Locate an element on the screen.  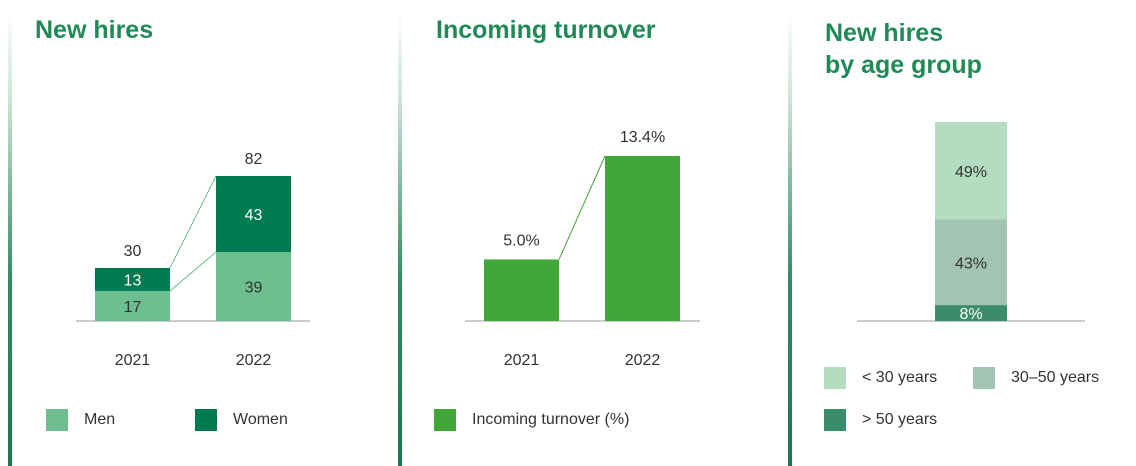
legend-item-over-50: > 50 years is located at coordinates (880, 420).